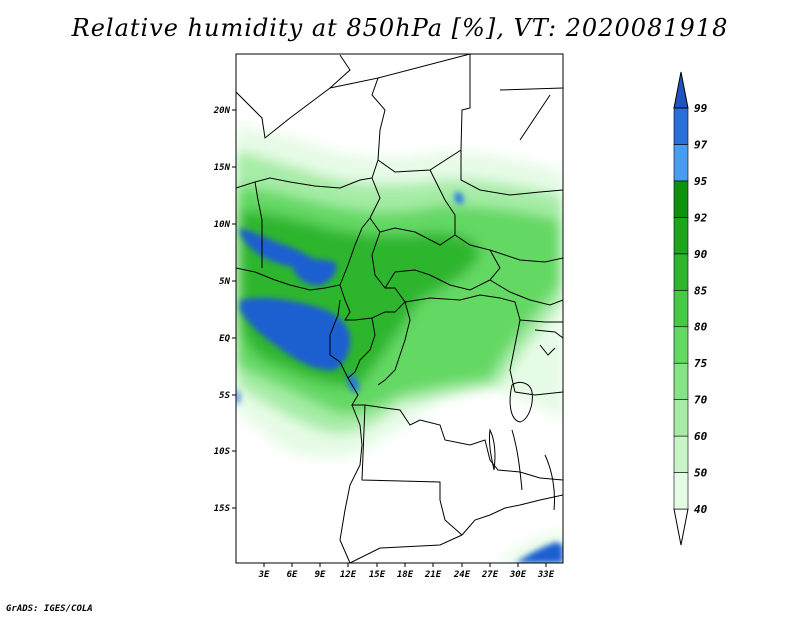 The height and width of the screenshot is (618, 800). I want to click on colorbar-label: 85, so click(701, 290).